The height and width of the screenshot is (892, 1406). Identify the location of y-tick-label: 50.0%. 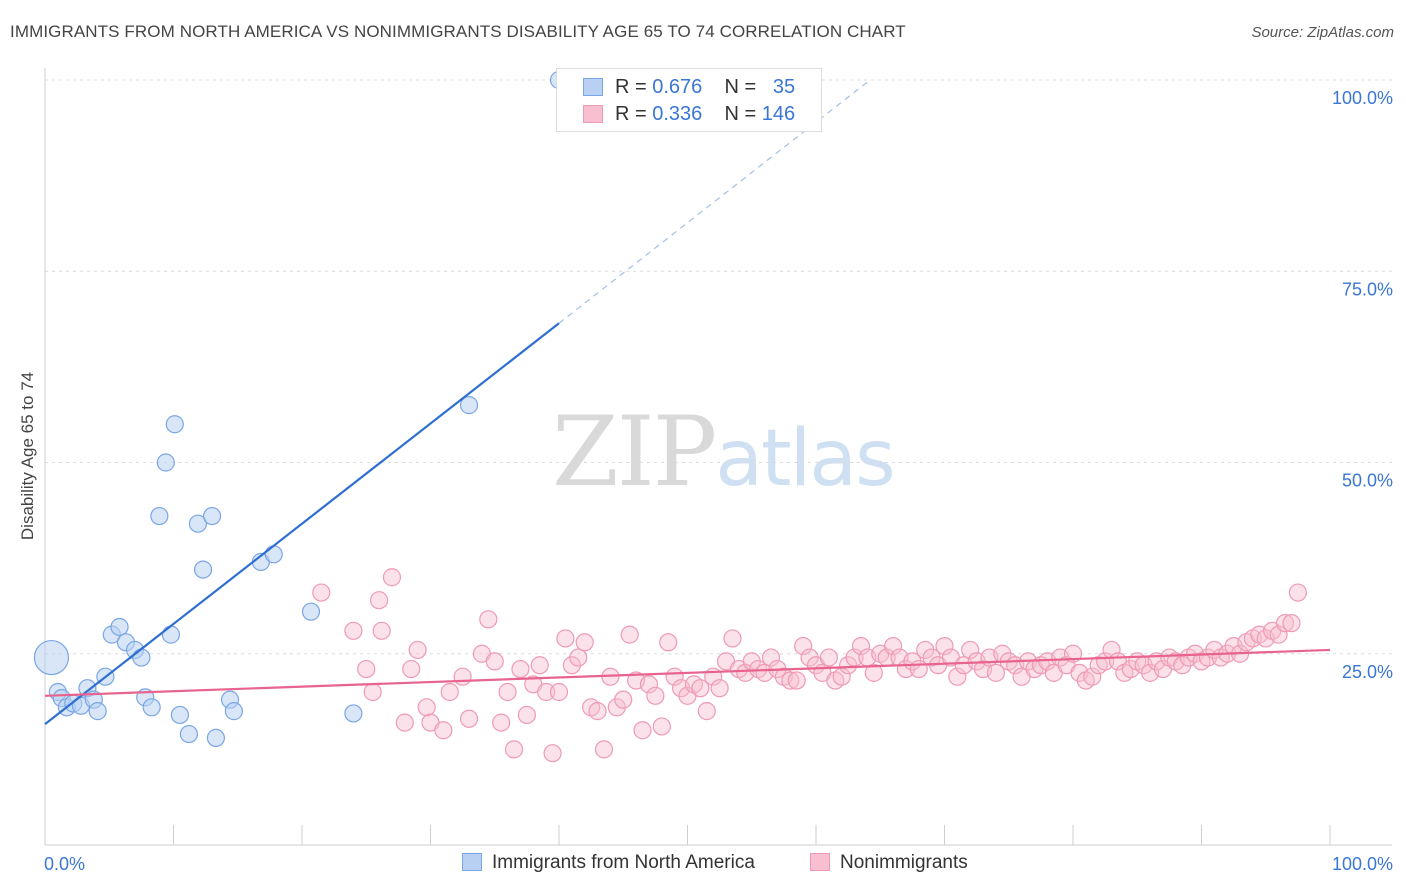
(1367, 481).